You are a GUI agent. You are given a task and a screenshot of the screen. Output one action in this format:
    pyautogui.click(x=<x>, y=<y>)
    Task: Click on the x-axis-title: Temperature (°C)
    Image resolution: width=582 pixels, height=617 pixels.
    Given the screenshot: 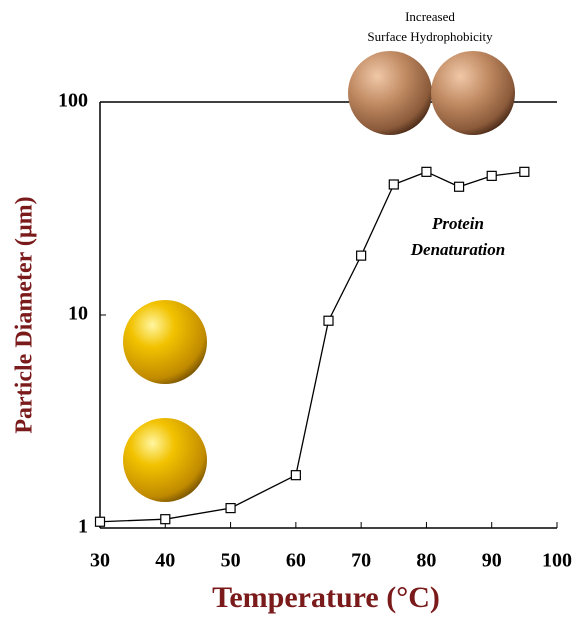 What is the action you would take?
    pyautogui.click(x=326, y=597)
    